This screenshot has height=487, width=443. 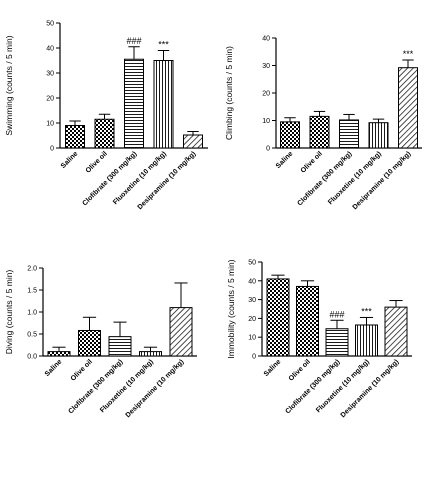 What do you see at coordinates (9, 85) in the screenshot?
I see `y-axis-label: Swimming (counts / 5 min)` at bounding box center [9, 85].